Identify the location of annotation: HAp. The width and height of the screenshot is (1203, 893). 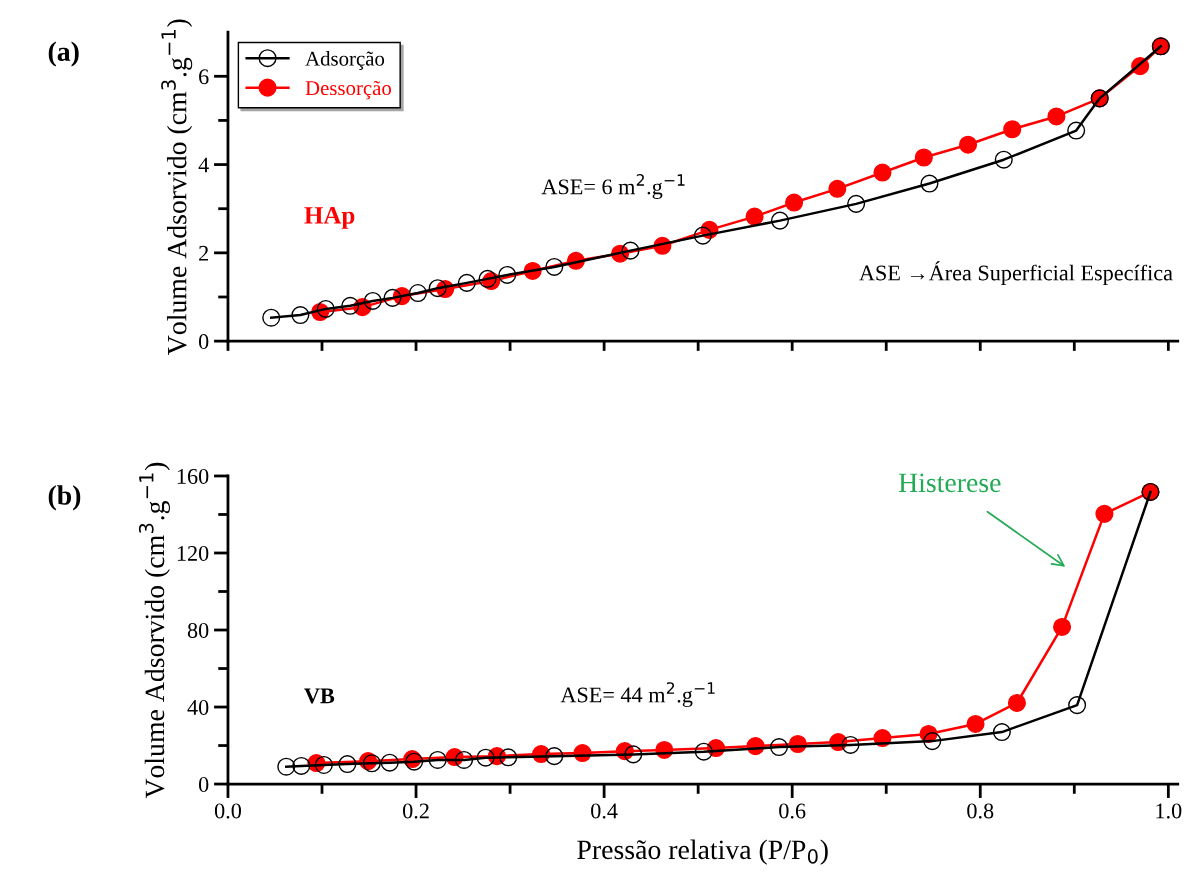
(329, 218).